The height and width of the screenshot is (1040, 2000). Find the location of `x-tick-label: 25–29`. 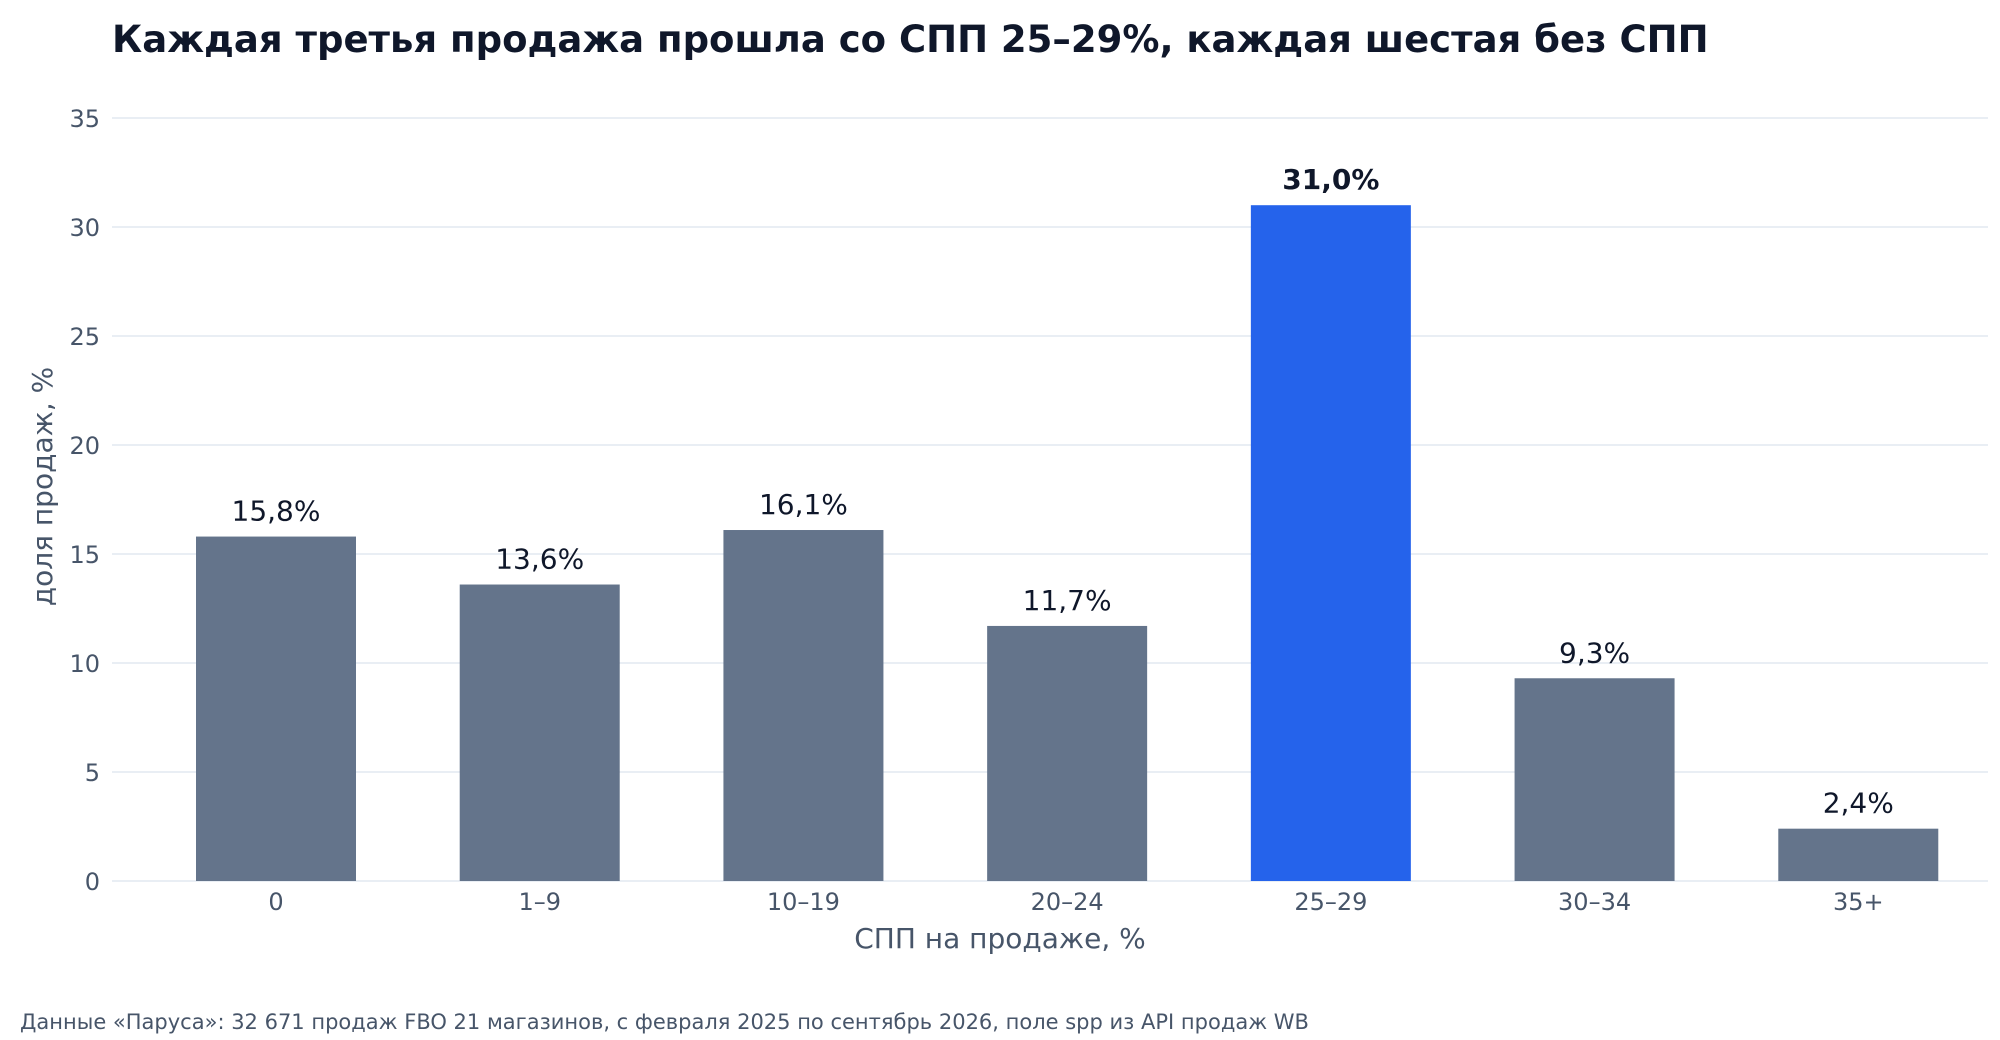

x-tick-label: 25–29 is located at coordinates (1330, 902).